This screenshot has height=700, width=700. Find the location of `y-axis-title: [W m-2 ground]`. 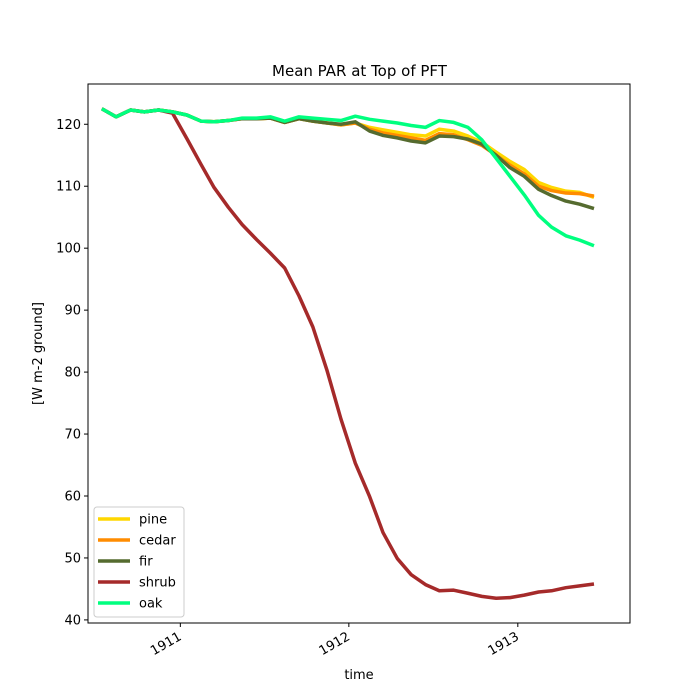

y-axis-title: [W m-2 ground] is located at coordinates (38, 353).